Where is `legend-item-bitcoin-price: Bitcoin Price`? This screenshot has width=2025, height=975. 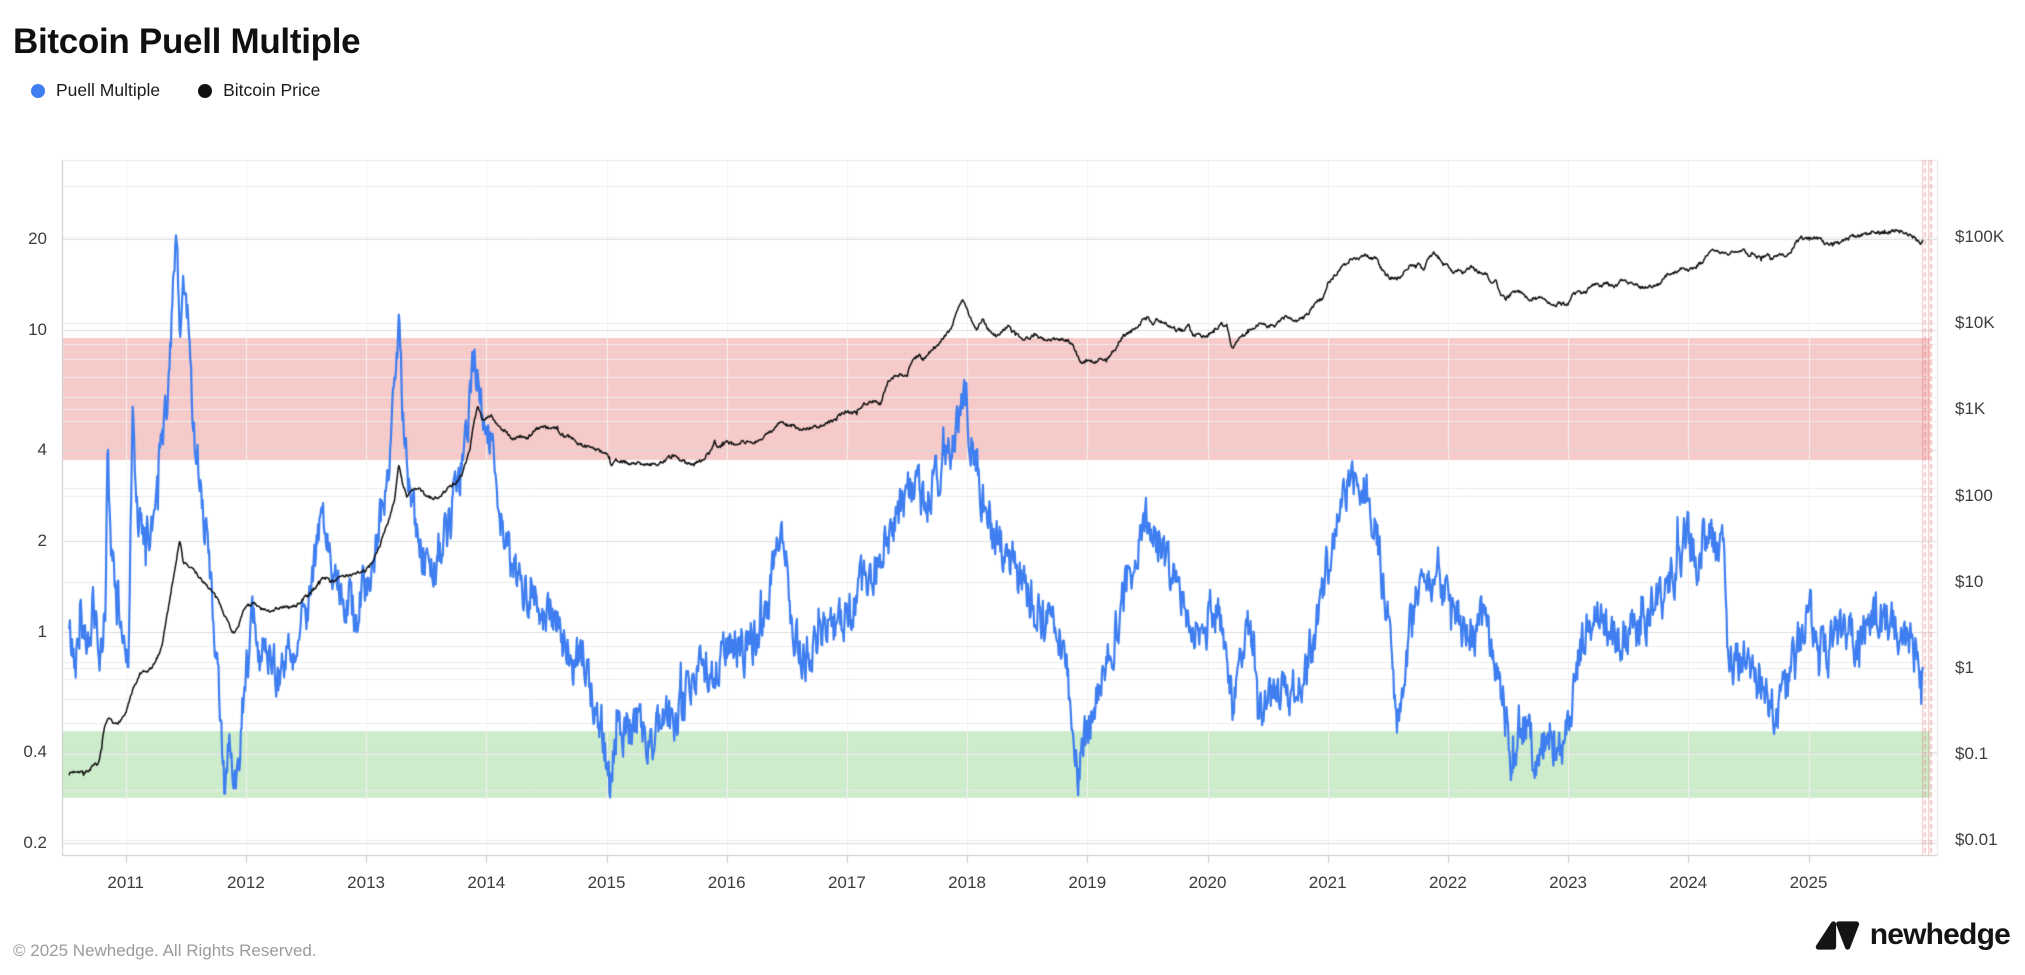 legend-item-bitcoin-price: Bitcoin Price is located at coordinates (259, 90).